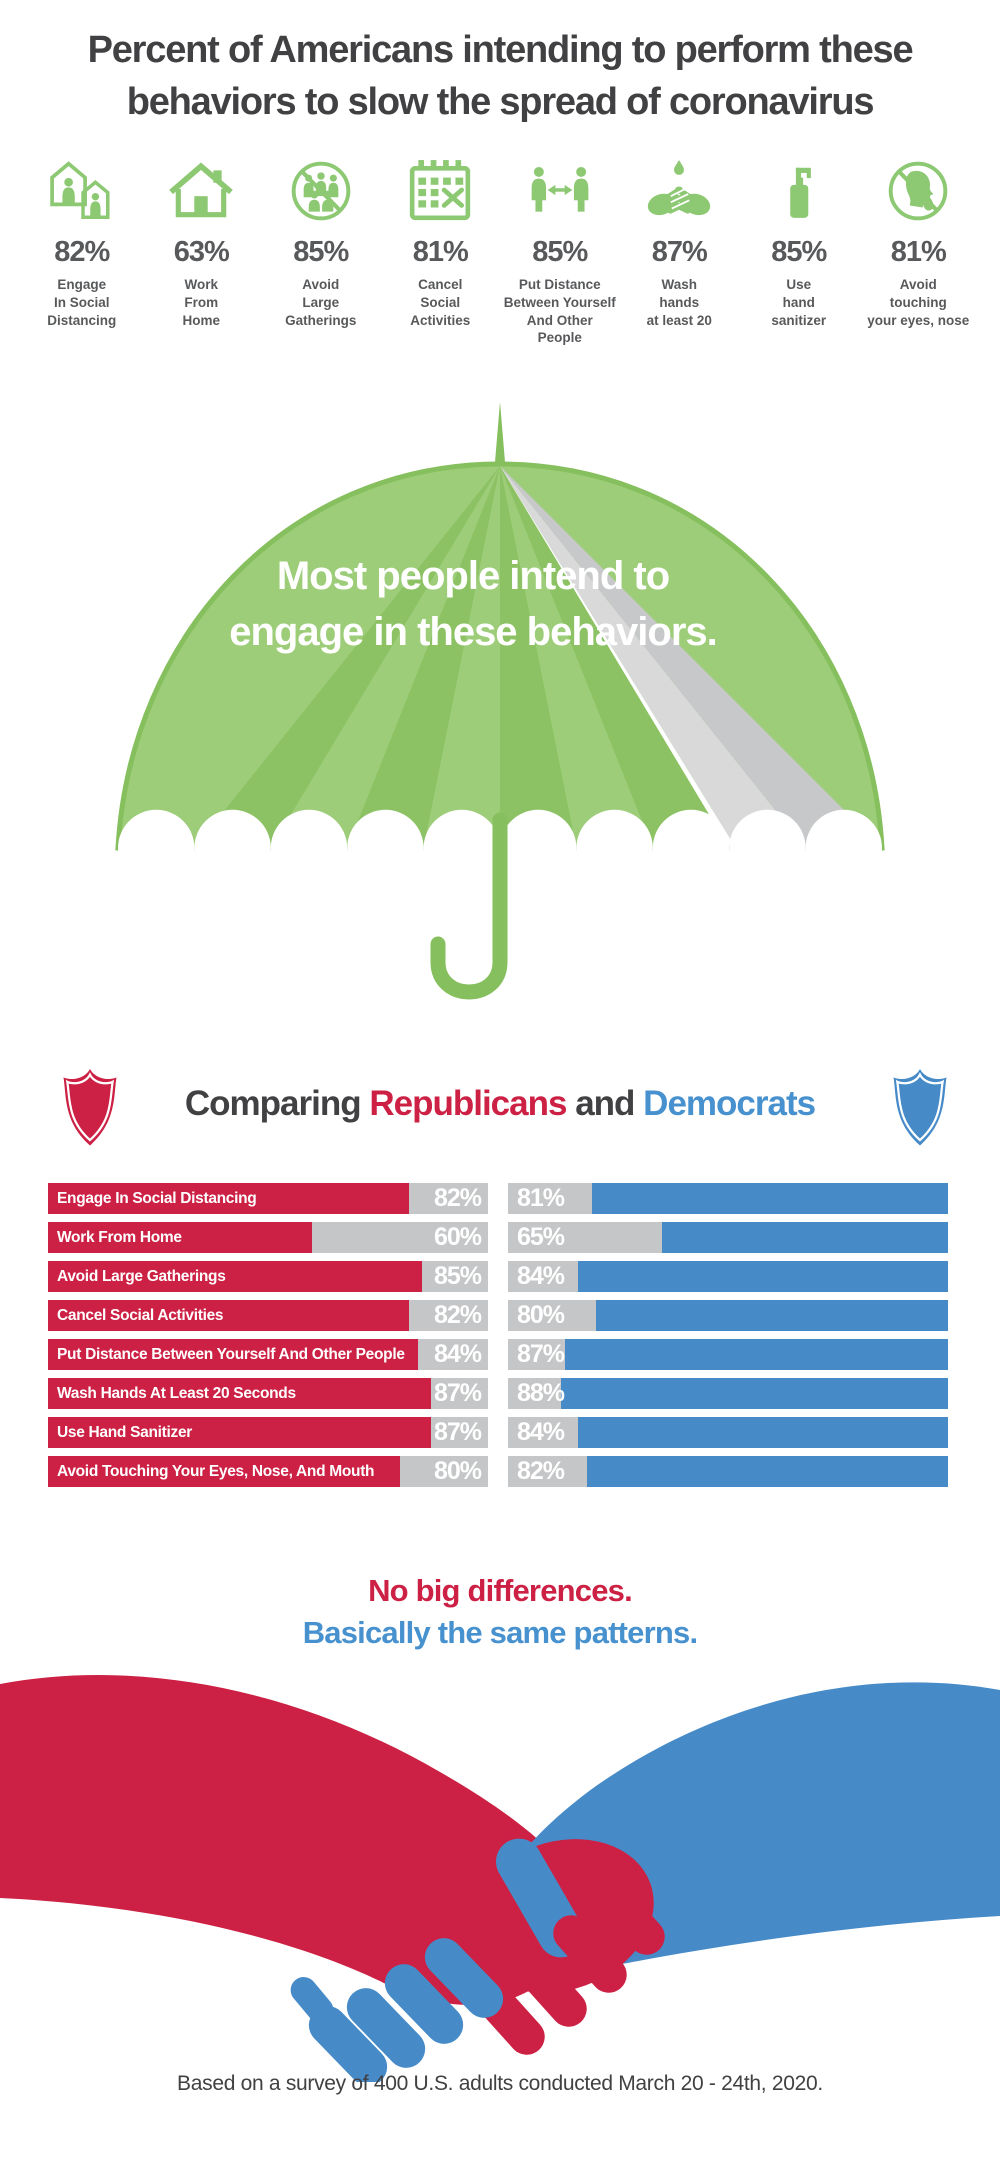 The height and width of the screenshot is (2183, 1000). What do you see at coordinates (605, 1103) in the screenshot?
I see `comparison-title-and: and` at bounding box center [605, 1103].